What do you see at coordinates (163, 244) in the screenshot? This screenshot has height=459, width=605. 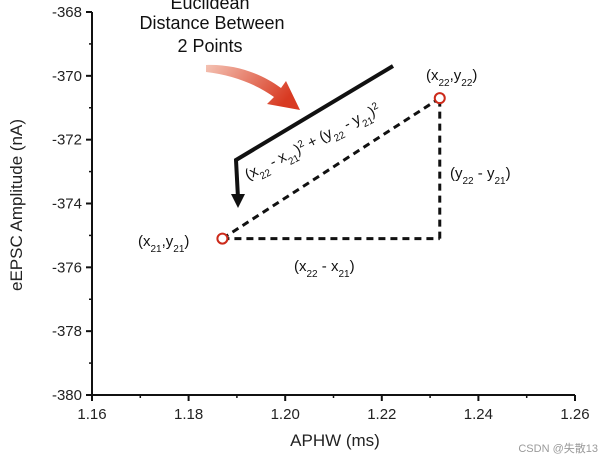 I see `point-1-label: (x21,y21)` at bounding box center [163, 244].